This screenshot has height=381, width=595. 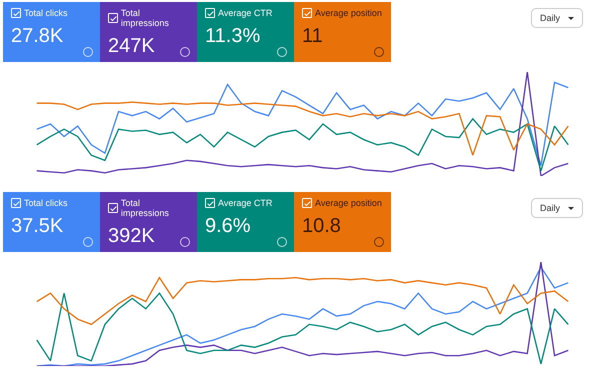 I want to click on text: 9.6%, so click(x=228, y=226).